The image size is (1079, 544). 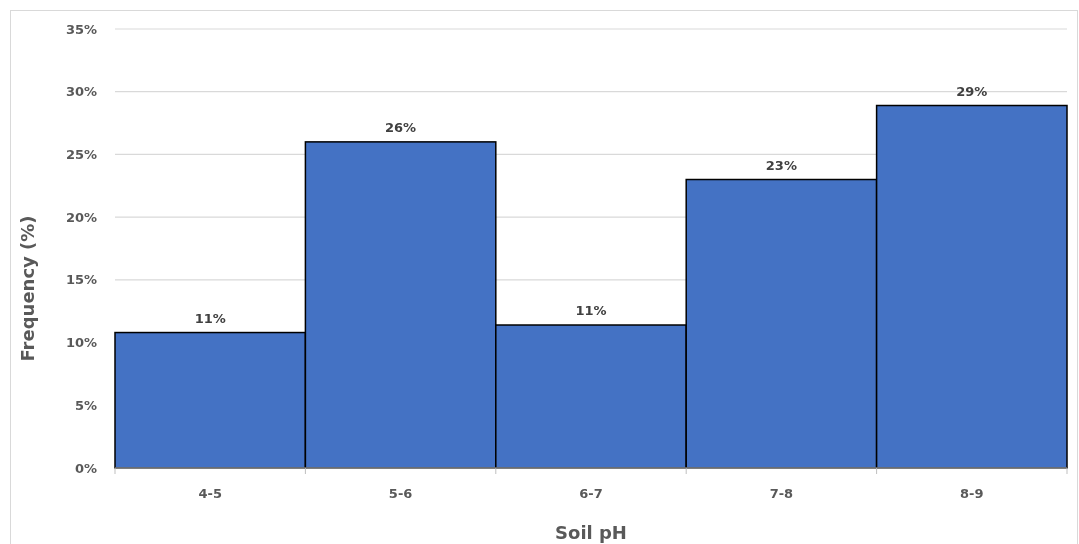 I want to click on x-tick-label: 7-8, so click(x=781, y=493).